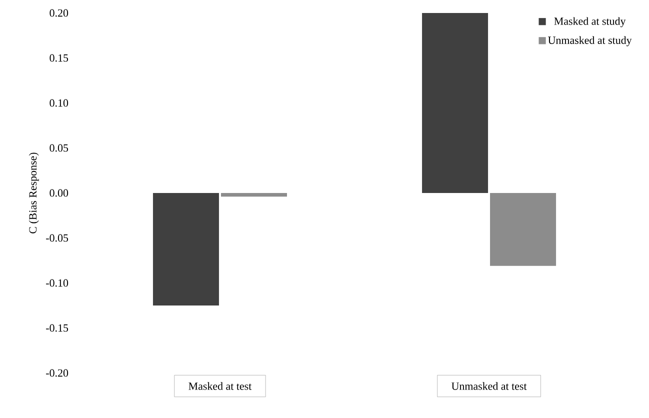 Image resolution: width=649 pixels, height=418 pixels. Describe the element at coordinates (489, 386) in the screenshot. I see `x-tick-label: Unmasked at test` at that location.